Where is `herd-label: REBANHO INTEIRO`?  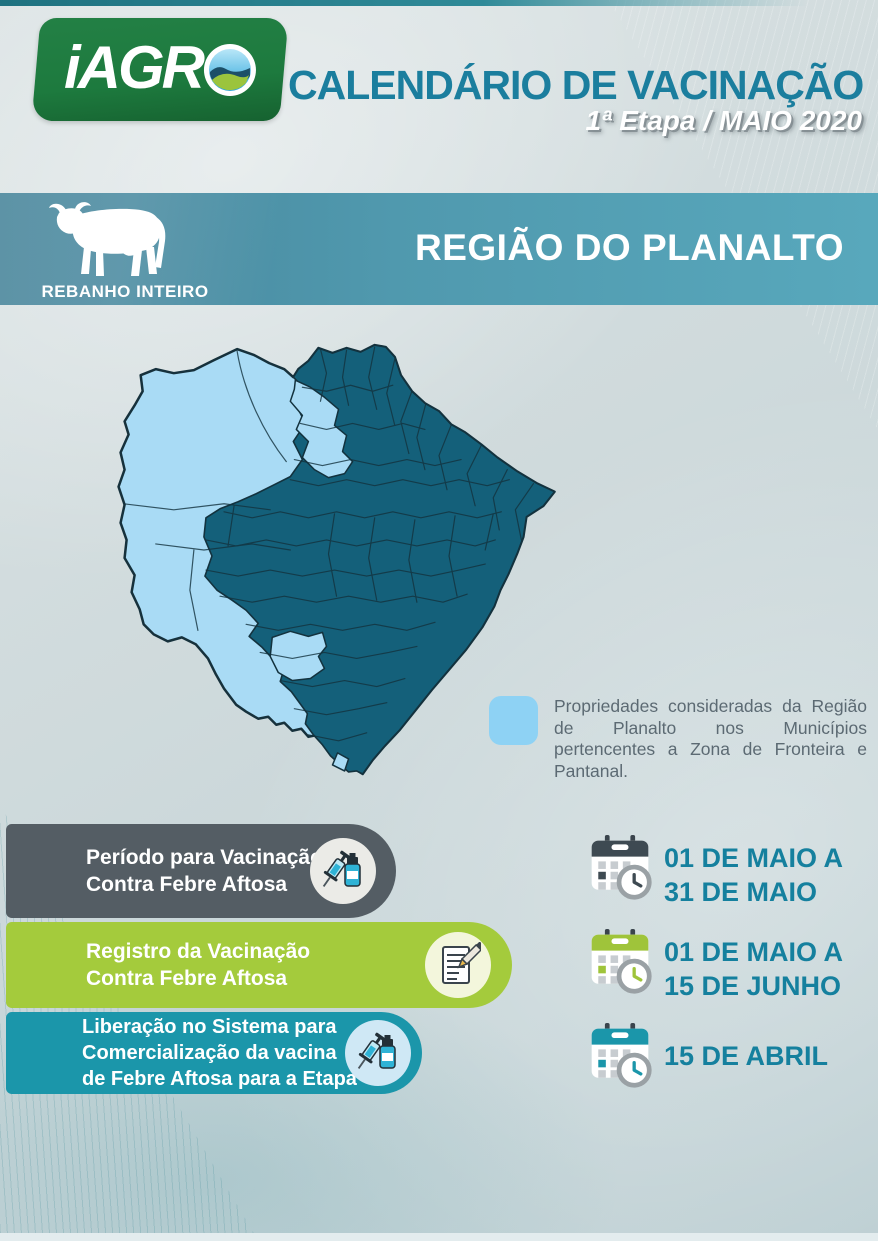
herd-label: REBANHO INTEIRO is located at coordinates (125, 291).